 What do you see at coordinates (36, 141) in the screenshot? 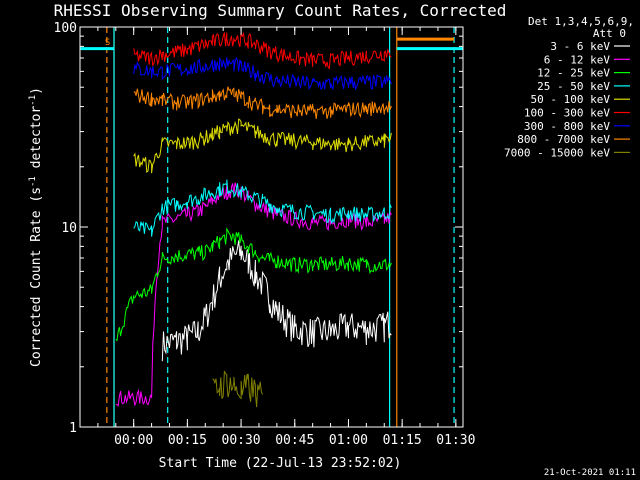
I see `y-axis-label-mid: detector` at bounding box center [36, 141].